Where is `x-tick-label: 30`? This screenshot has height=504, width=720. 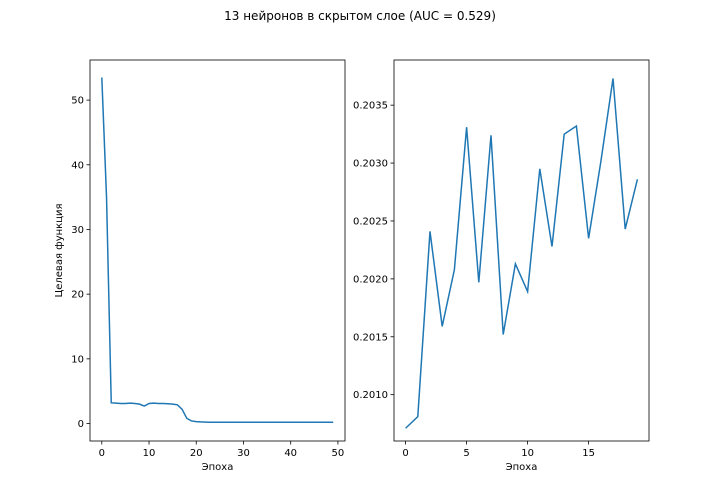 x-tick-label: 30 is located at coordinates (243, 453).